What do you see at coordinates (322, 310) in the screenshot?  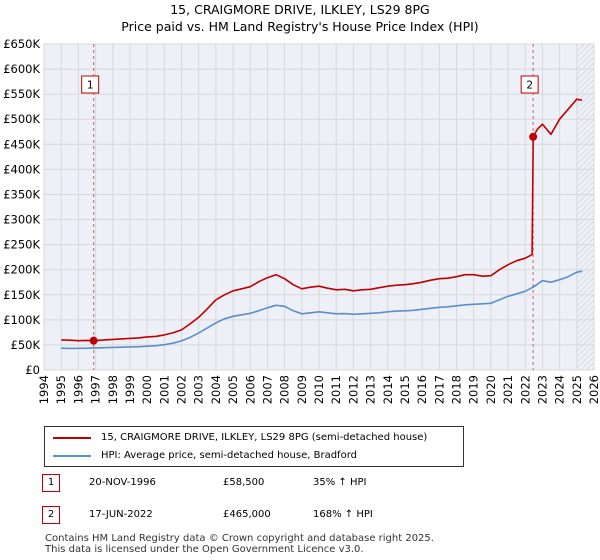 I see `series-line-hpi` at bounding box center [322, 310].